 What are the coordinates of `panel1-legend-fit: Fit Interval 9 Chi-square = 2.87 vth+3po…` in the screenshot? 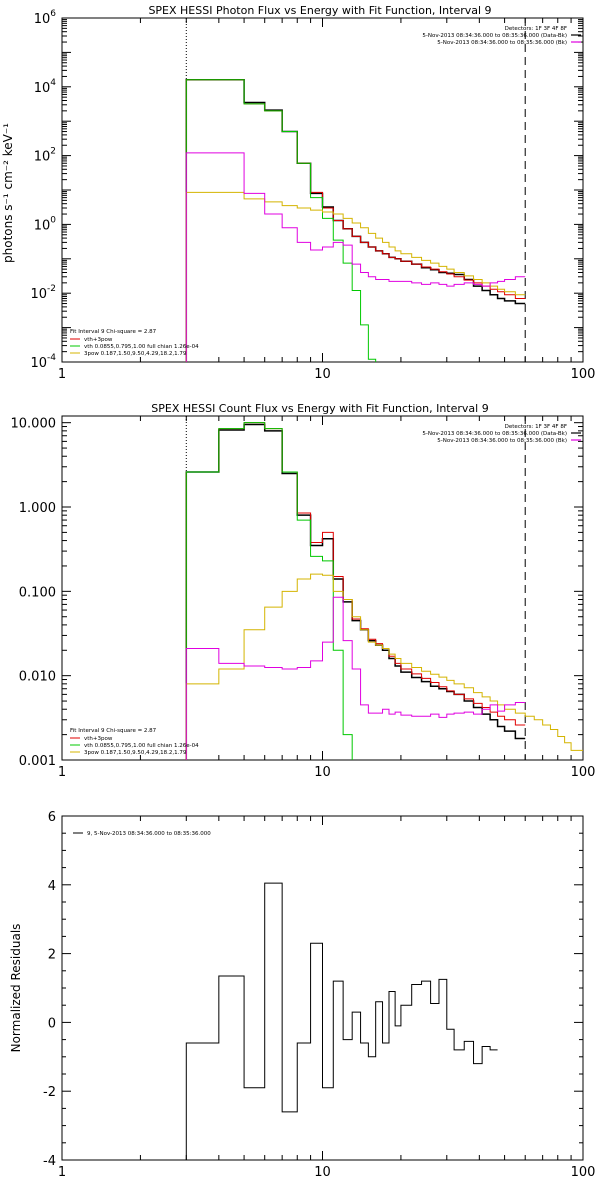 It's located at (134, 343).